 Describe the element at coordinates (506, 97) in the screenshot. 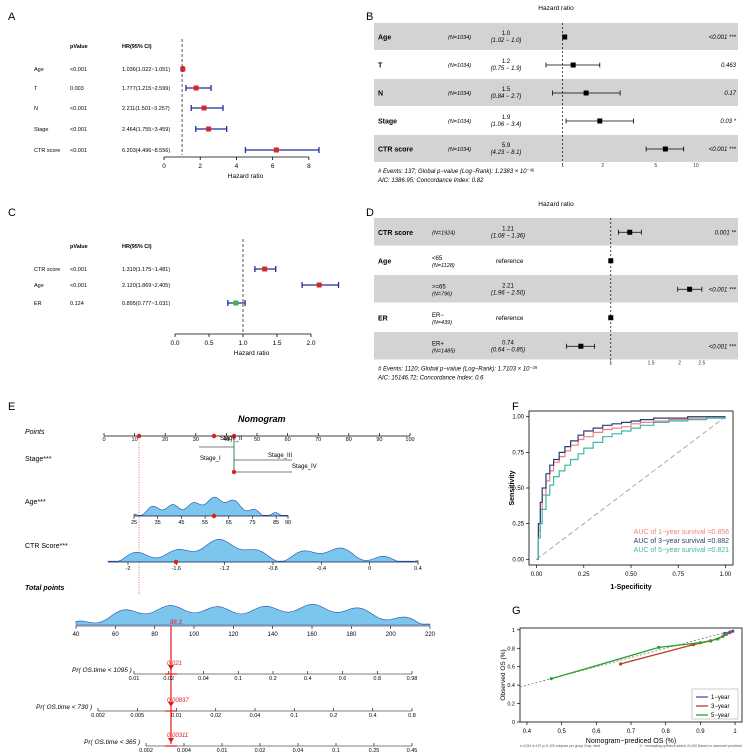

I see `row-ci: (0.84 − 2.7)` at that location.